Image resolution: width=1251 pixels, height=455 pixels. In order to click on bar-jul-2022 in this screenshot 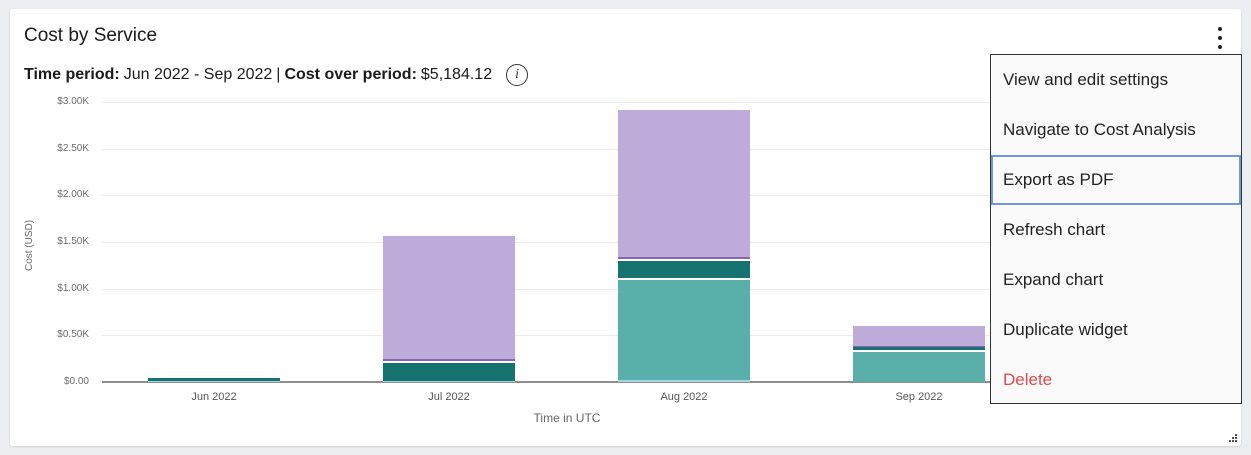, I will do `click(449, 308)`.